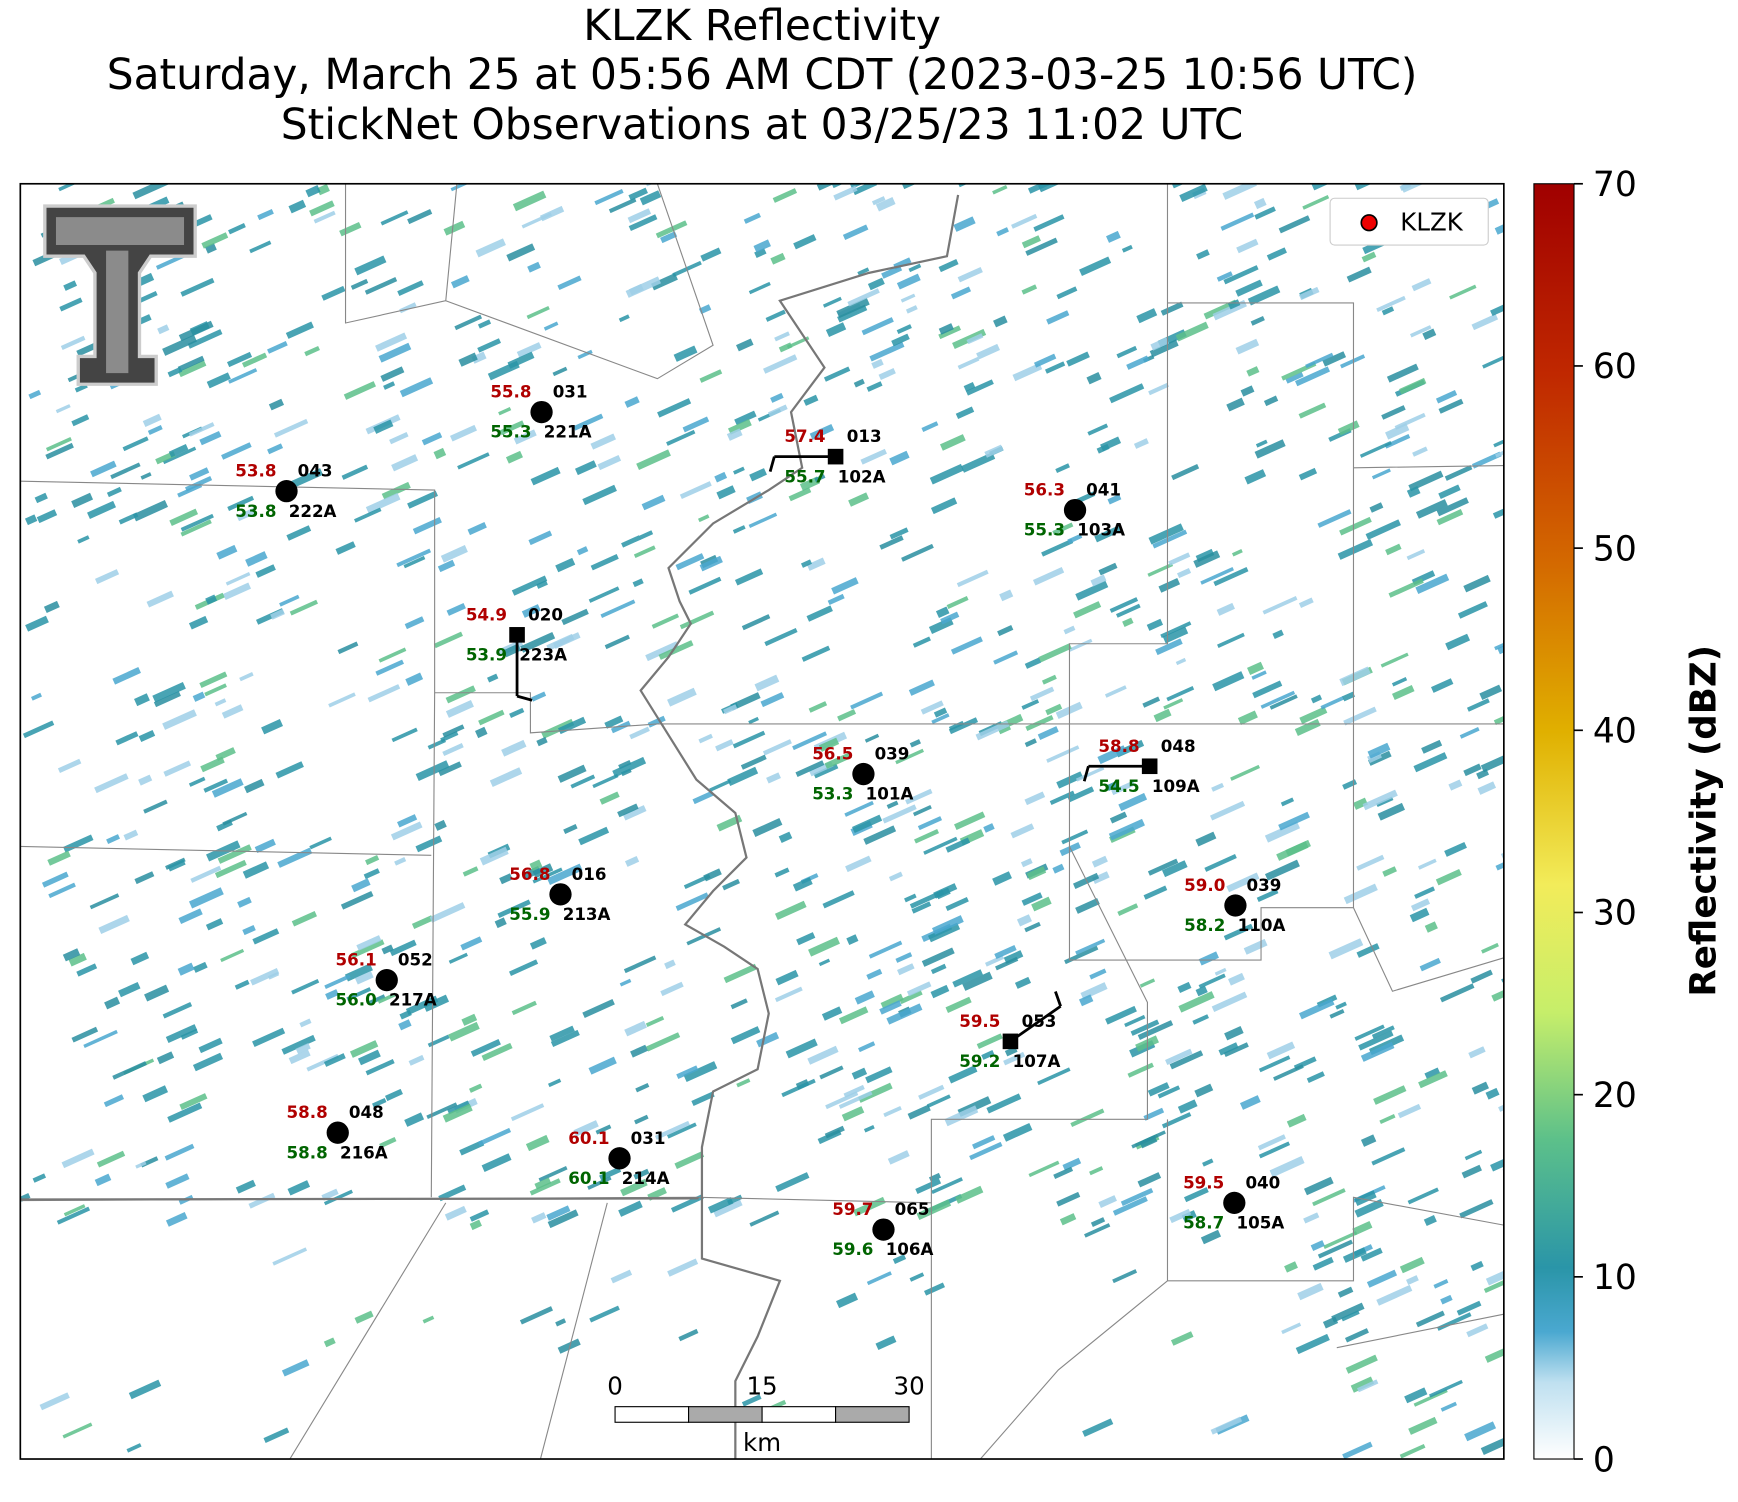 The image size is (1738, 1502). What do you see at coordinates (804, 436) in the screenshot?
I see `temperature: 57.4` at bounding box center [804, 436].